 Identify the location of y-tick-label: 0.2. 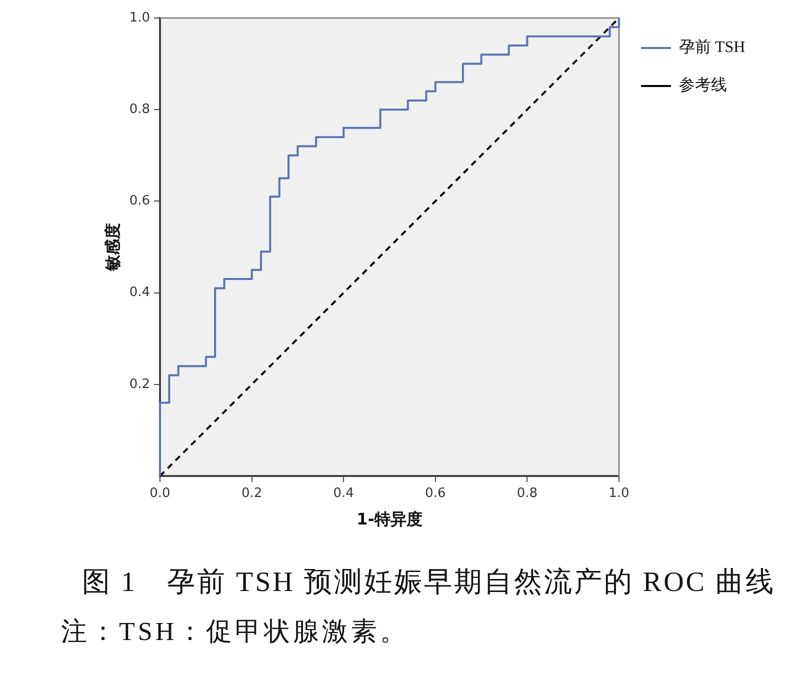
(139, 384).